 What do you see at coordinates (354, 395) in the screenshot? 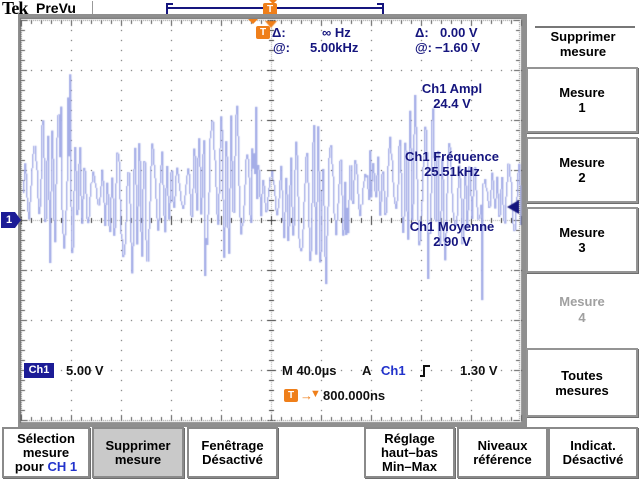
I see `delay-value: 800.000ns` at bounding box center [354, 395].